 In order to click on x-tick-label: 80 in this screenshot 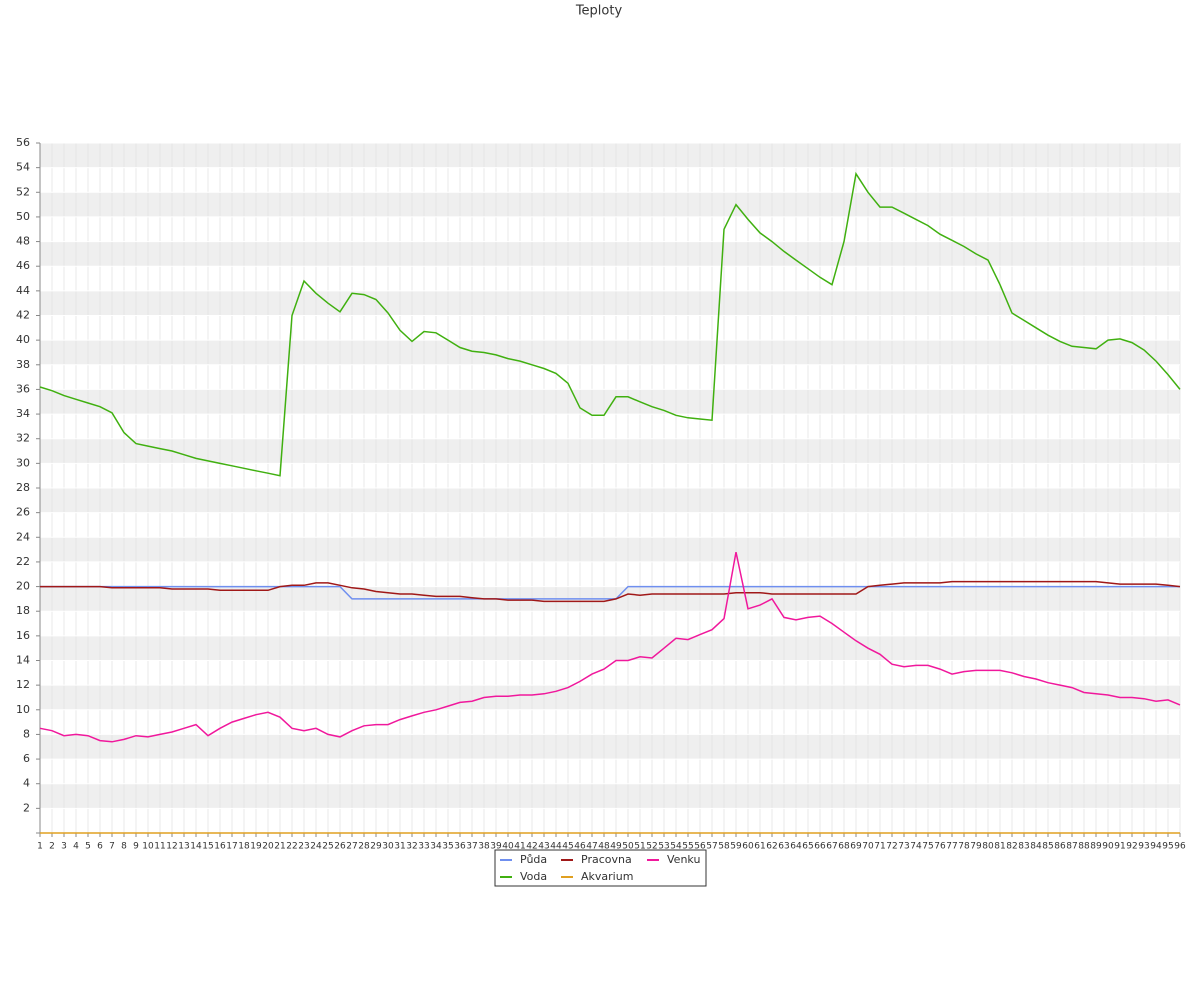, I will do `click(988, 847)`.